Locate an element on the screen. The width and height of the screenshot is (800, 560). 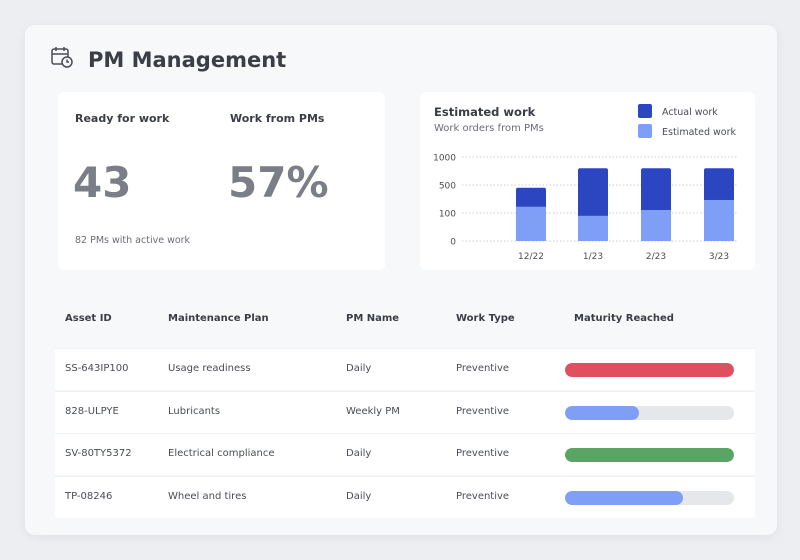
y-tick-label: 1000 is located at coordinates (444, 159).